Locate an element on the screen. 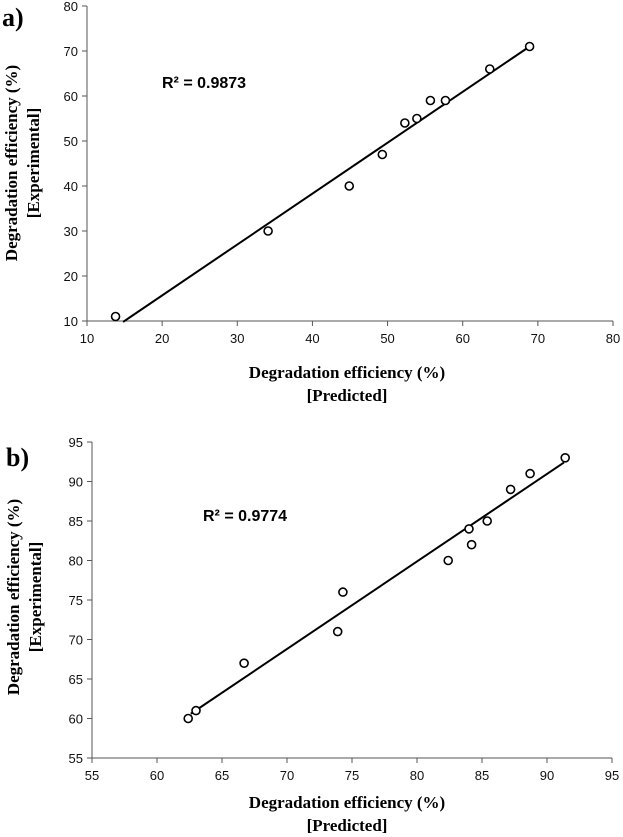  panel-label-a: a) is located at coordinates (13, 17).